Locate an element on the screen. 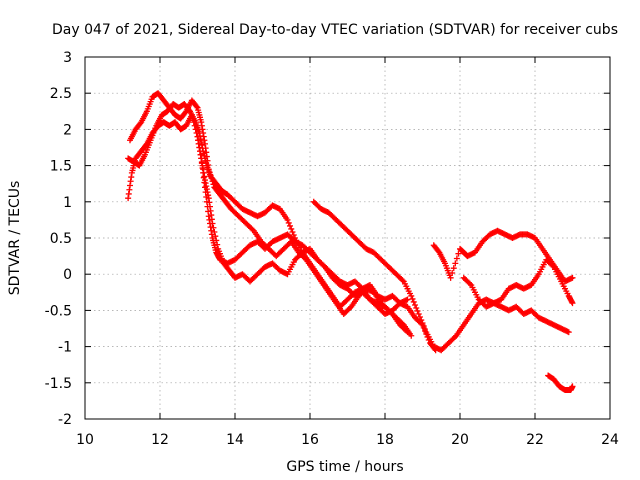 This screenshot has height=480, width=640. x-tick-label: 22 is located at coordinates (535, 440).